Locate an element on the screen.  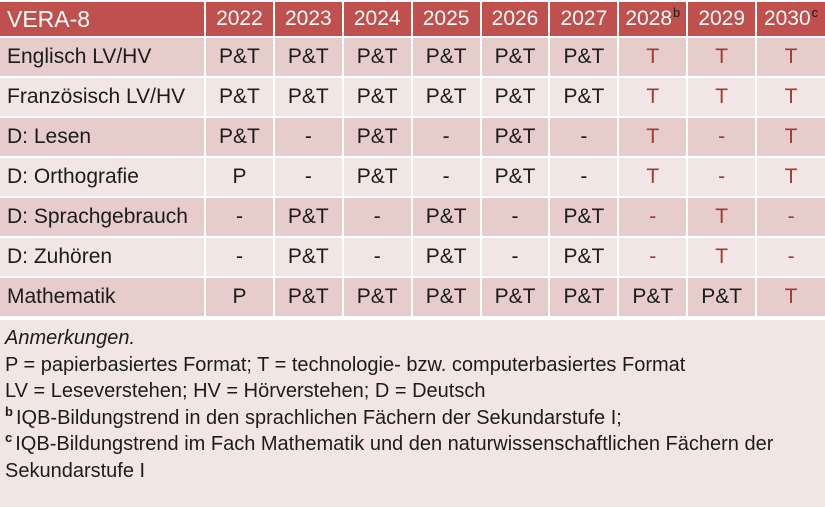
row-label: D: Lesen is located at coordinates (103, 137).